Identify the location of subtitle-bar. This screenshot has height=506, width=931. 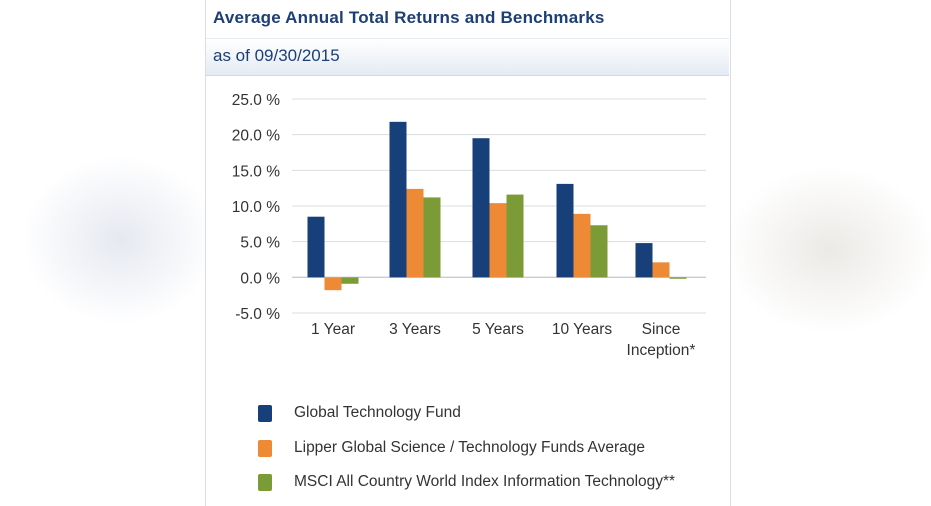
(467, 57).